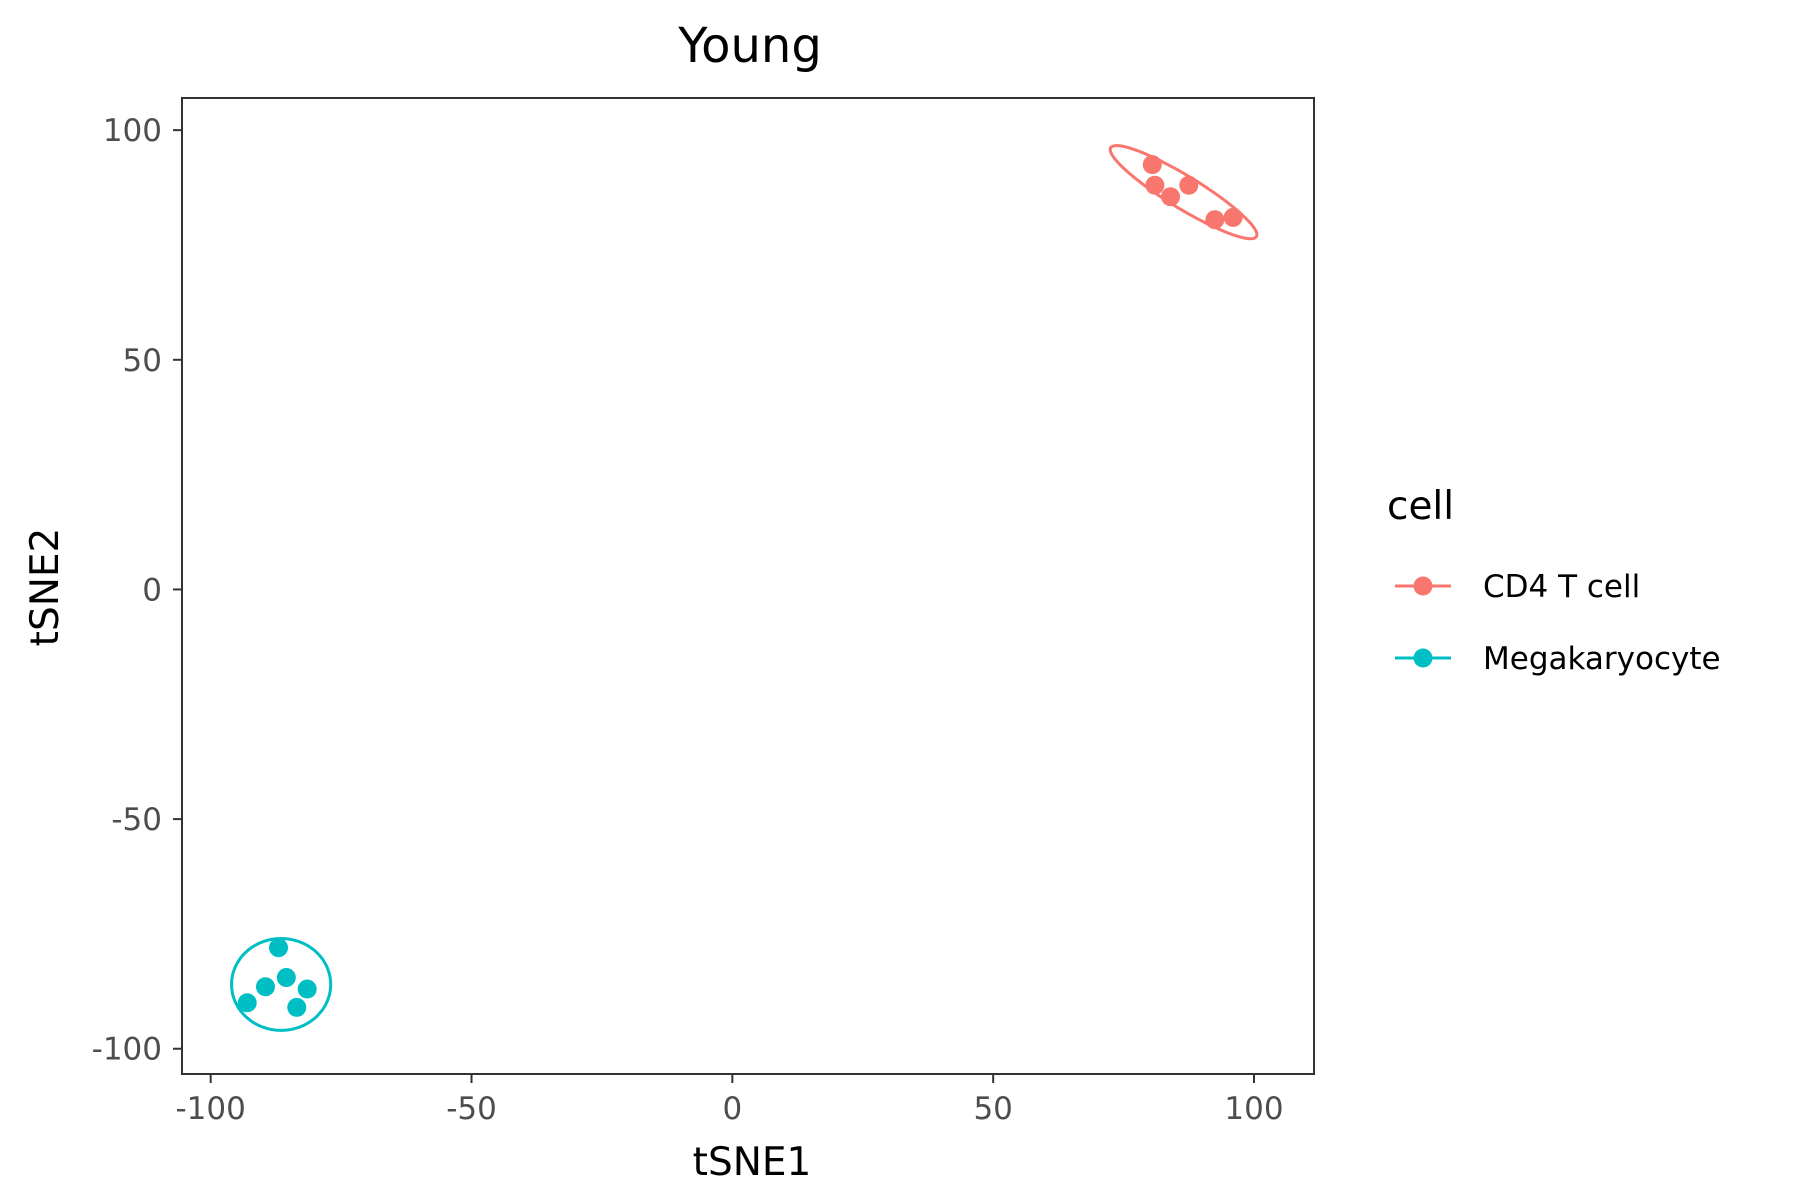  I want to click on legend-item: CD4 T cell, so click(1517, 587).